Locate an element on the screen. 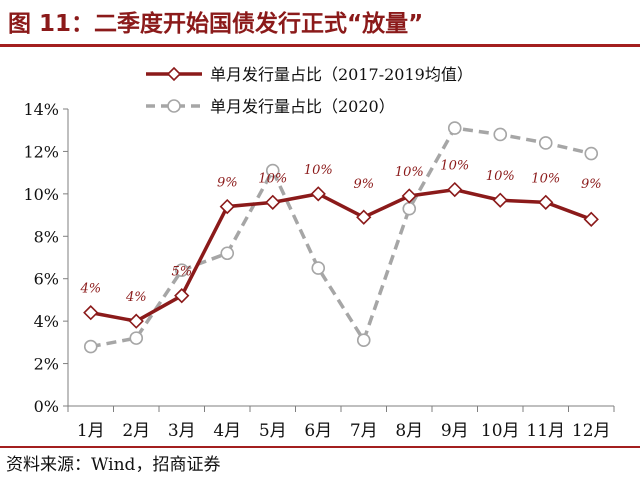  y-tick-label: 12% is located at coordinates (41, 151).